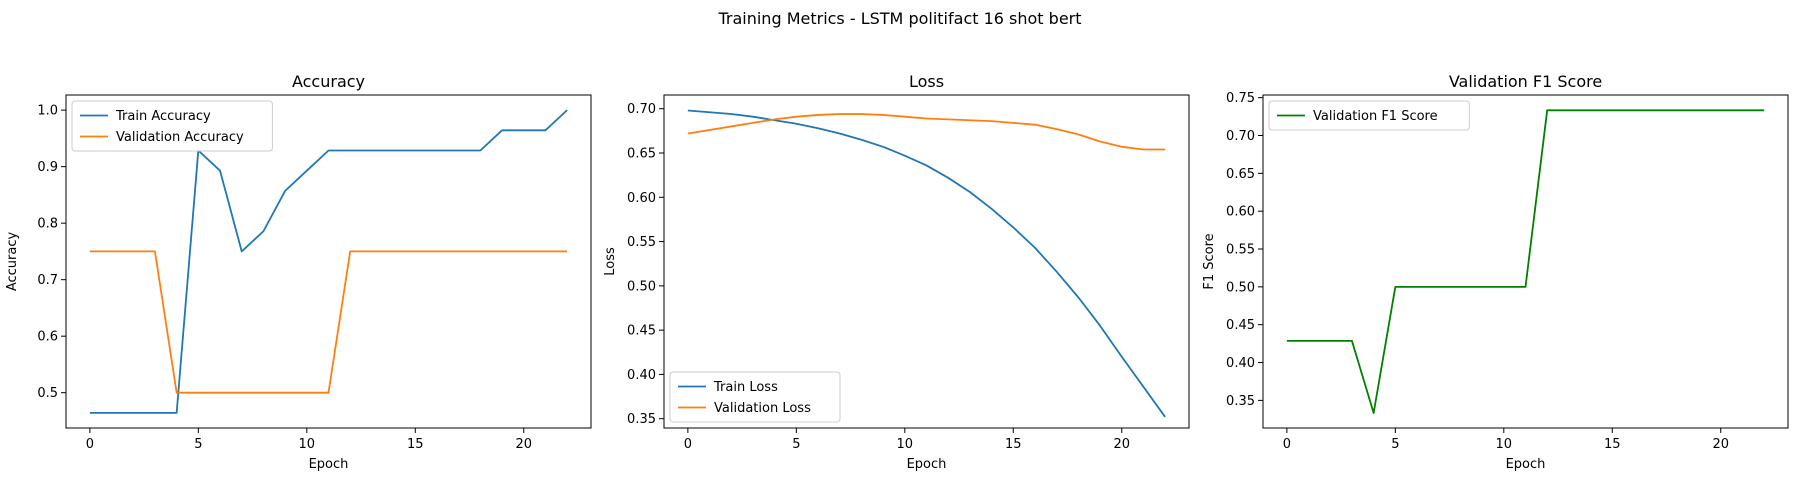 This screenshot has height=500, width=1800. What do you see at coordinates (610, 261) in the screenshot?
I see `y-axis-label: Loss` at bounding box center [610, 261].